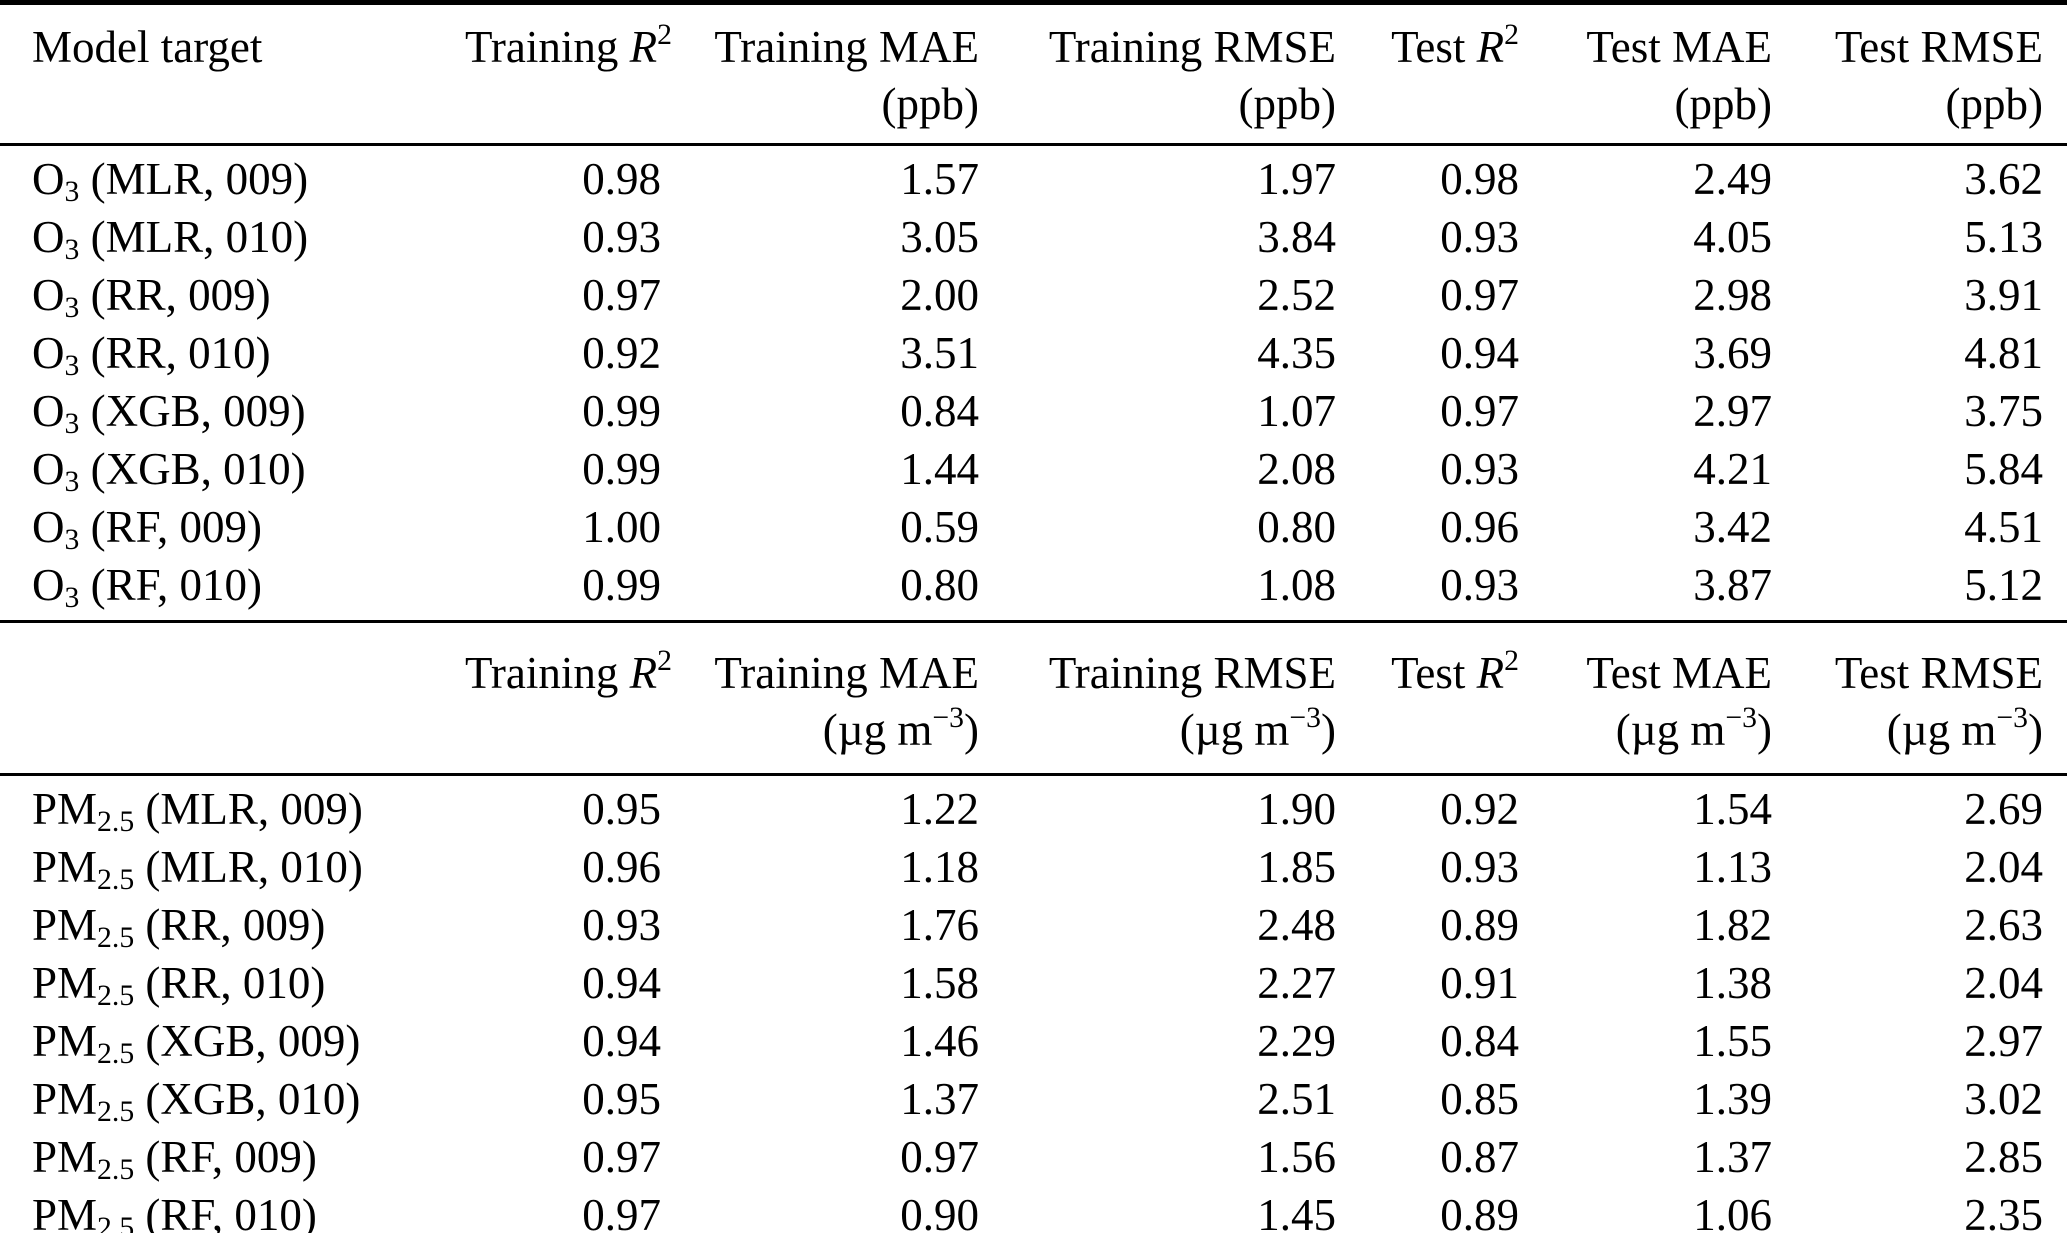  I want to click on cell-test-rmse: 2.97, so click(2003, 1041).